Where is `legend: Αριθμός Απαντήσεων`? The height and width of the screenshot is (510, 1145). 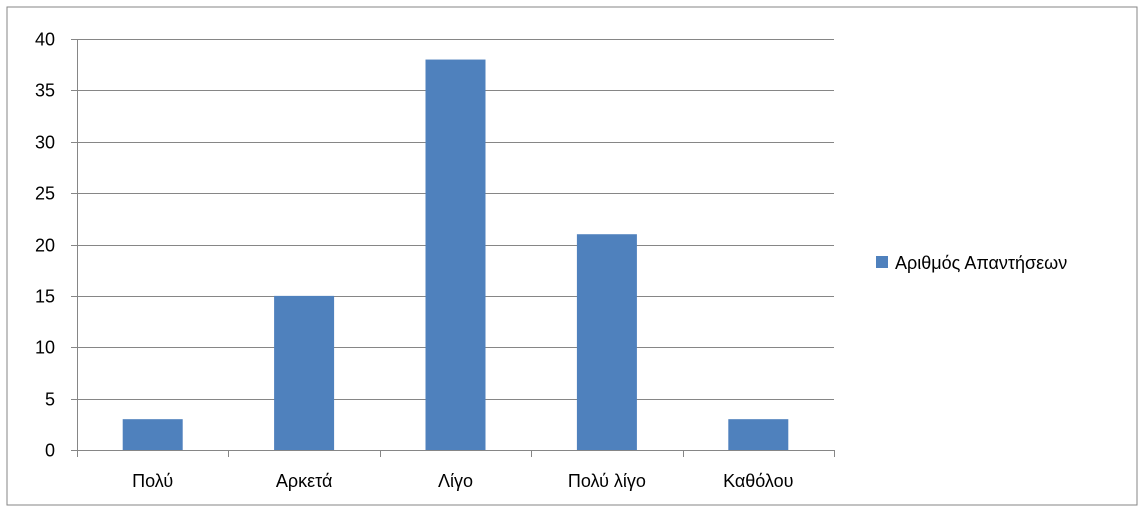
legend: Αριθμός Απαντήσεων is located at coordinates (971, 263).